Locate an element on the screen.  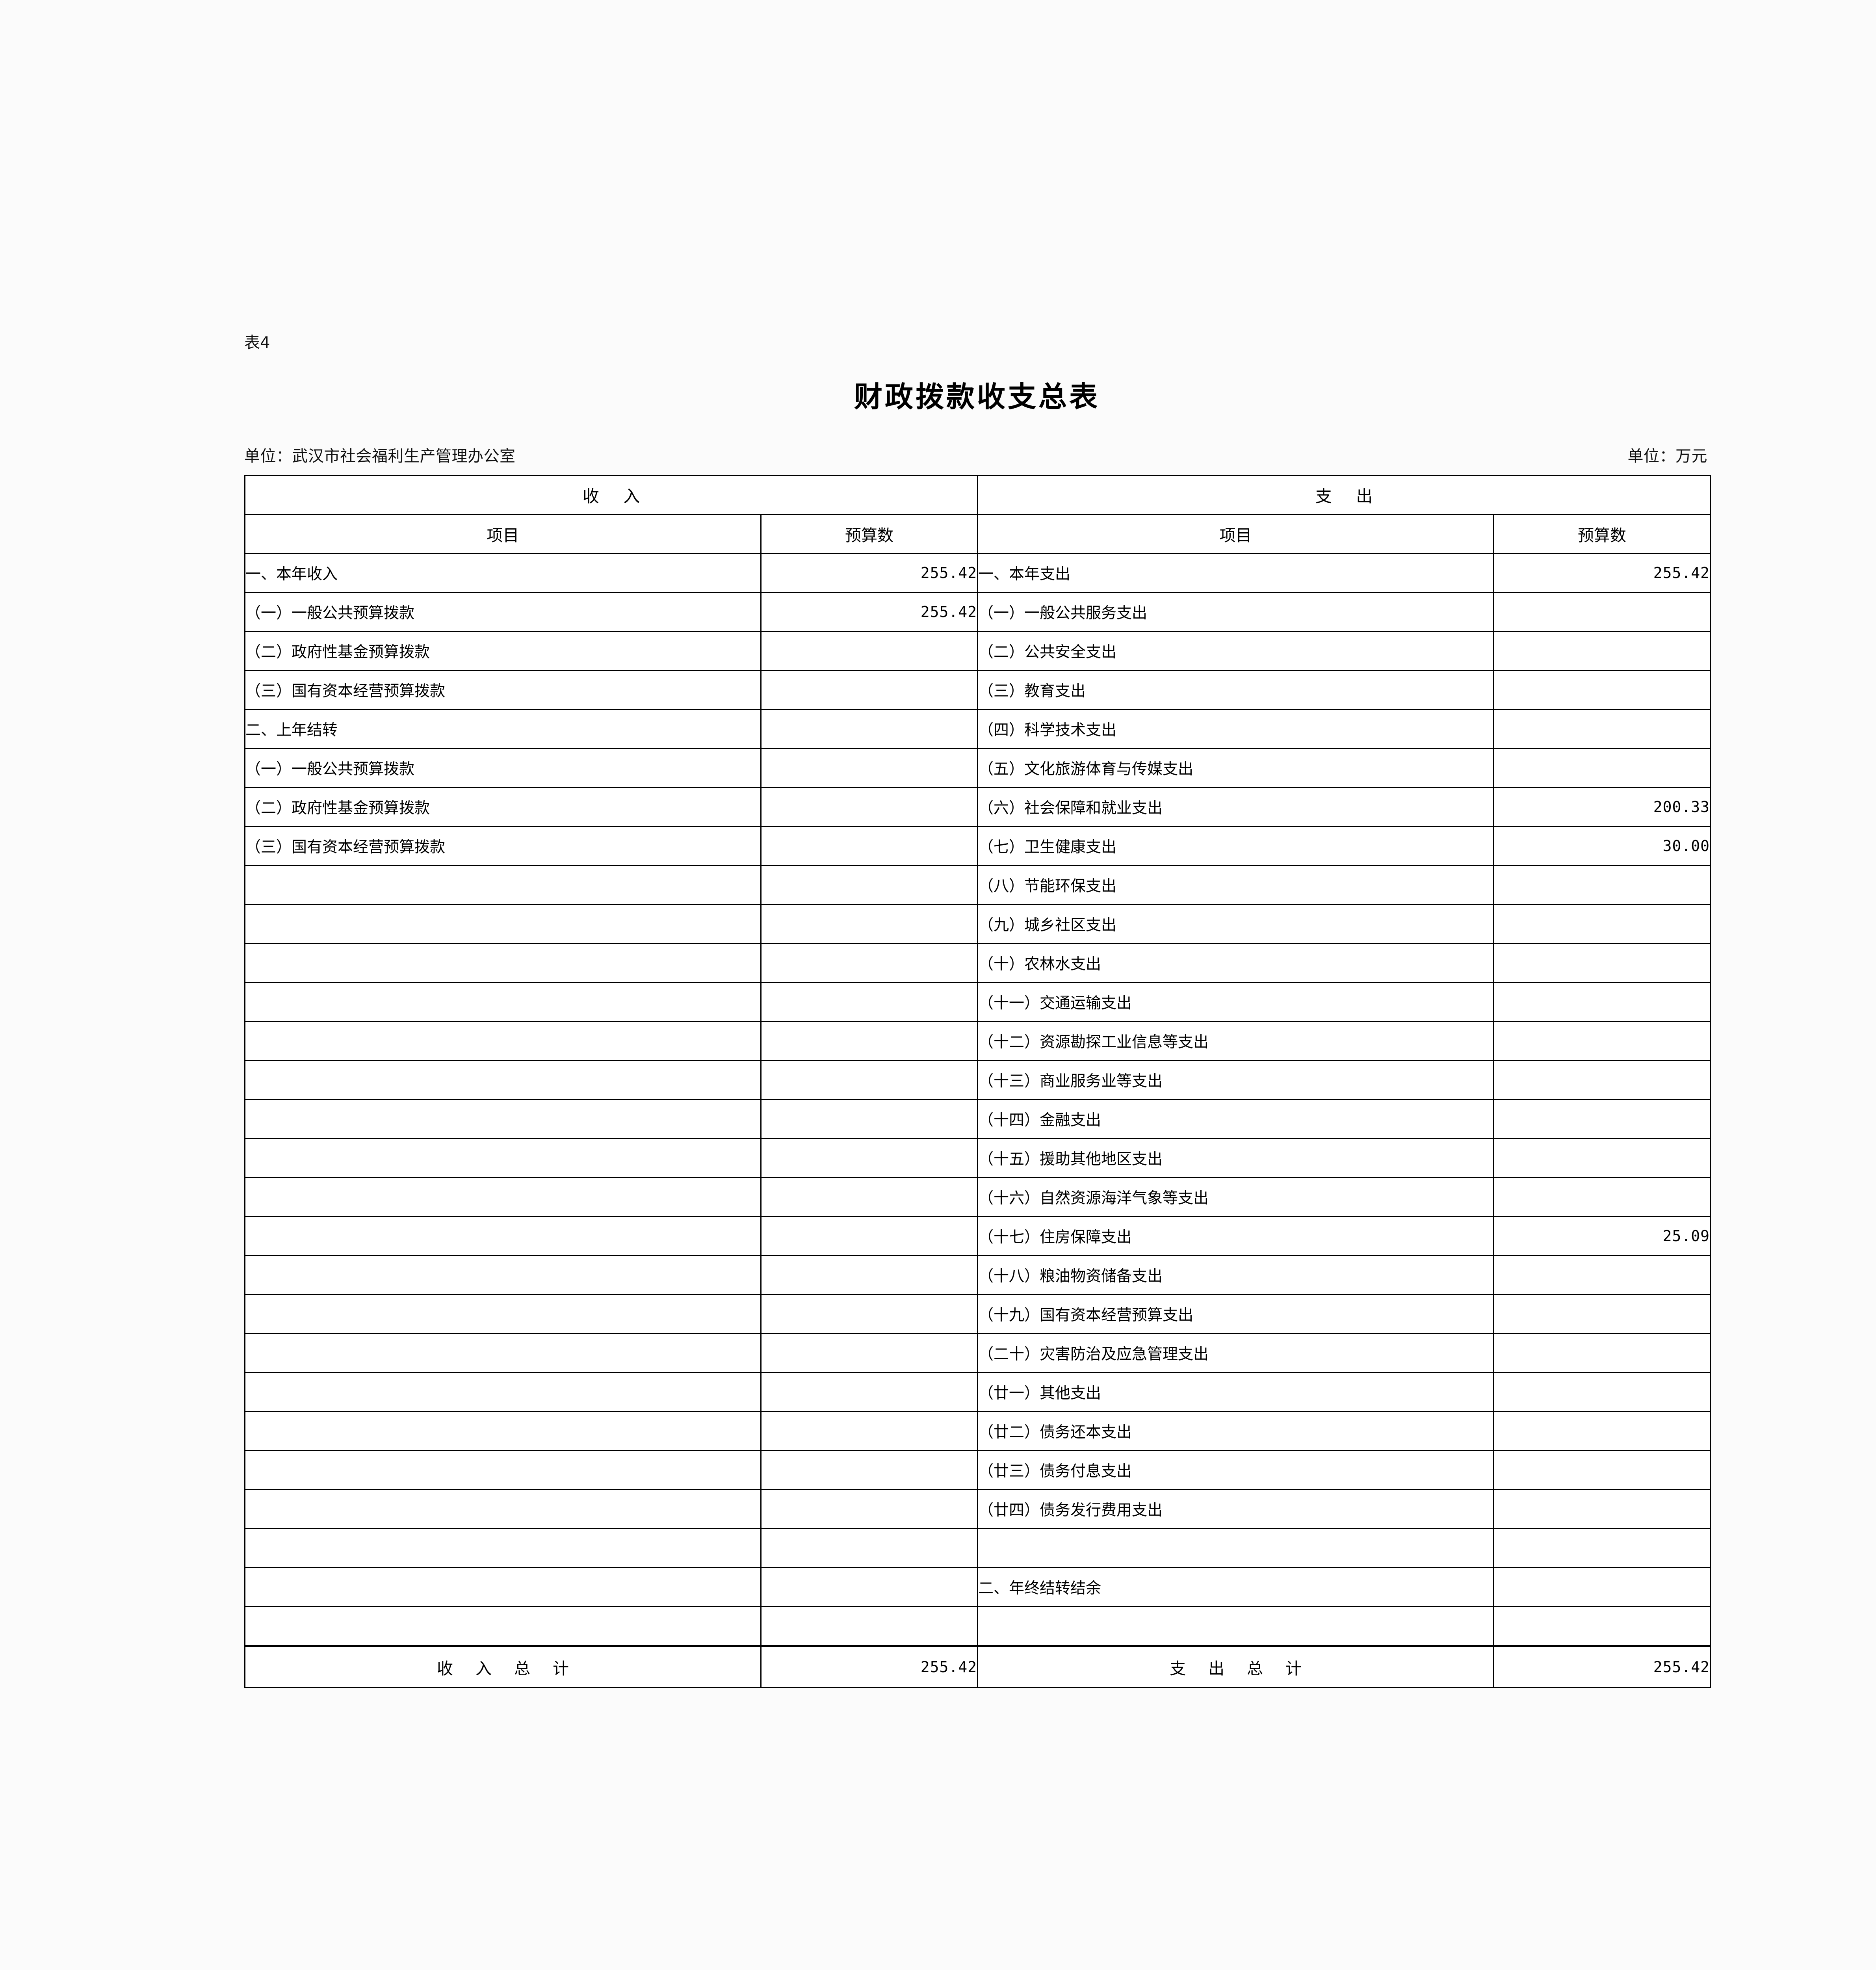
column-header-income-amount: 预算数 is located at coordinates (869, 534).